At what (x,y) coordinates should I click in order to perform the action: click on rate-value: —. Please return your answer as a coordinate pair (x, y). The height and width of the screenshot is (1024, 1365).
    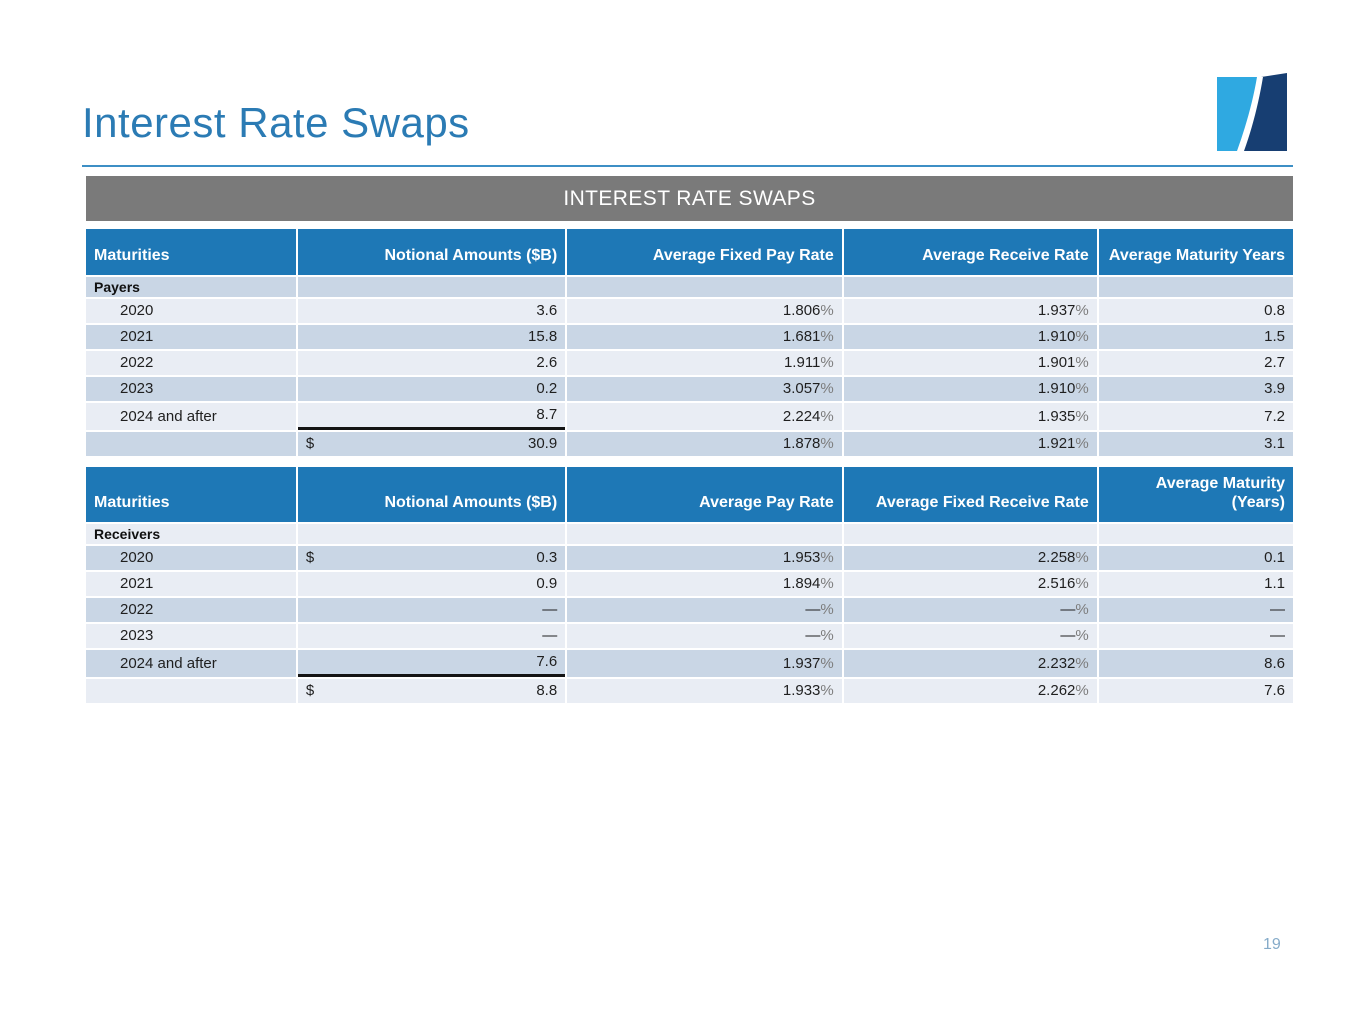
    Looking at the image, I should click on (1068, 610).